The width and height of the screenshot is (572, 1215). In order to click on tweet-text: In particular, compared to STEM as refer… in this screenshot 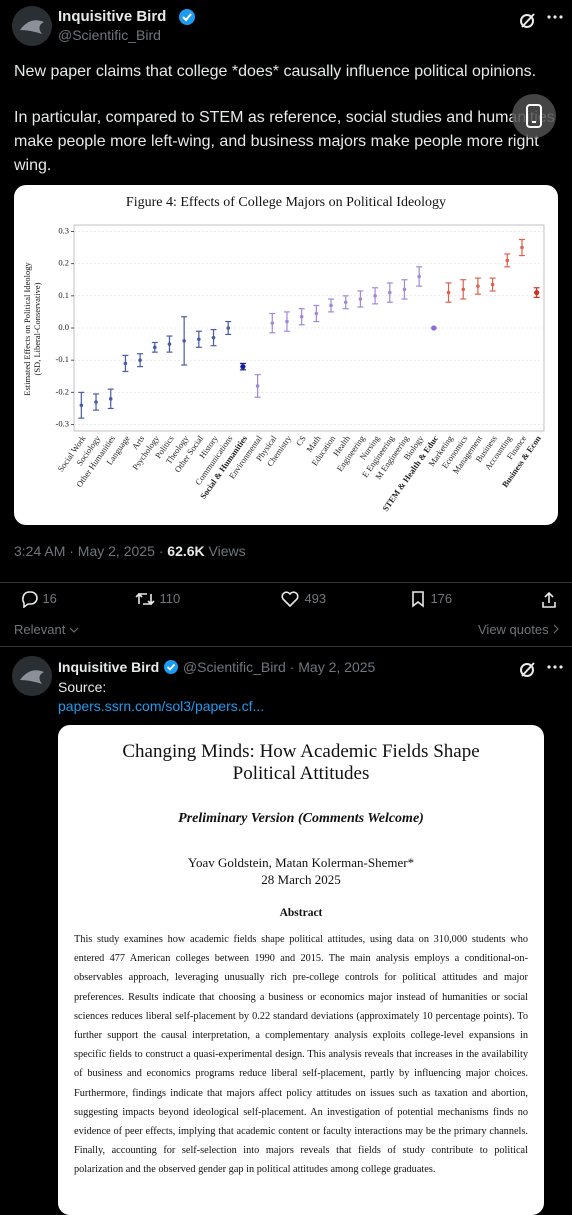, I will do `click(284, 141)`.